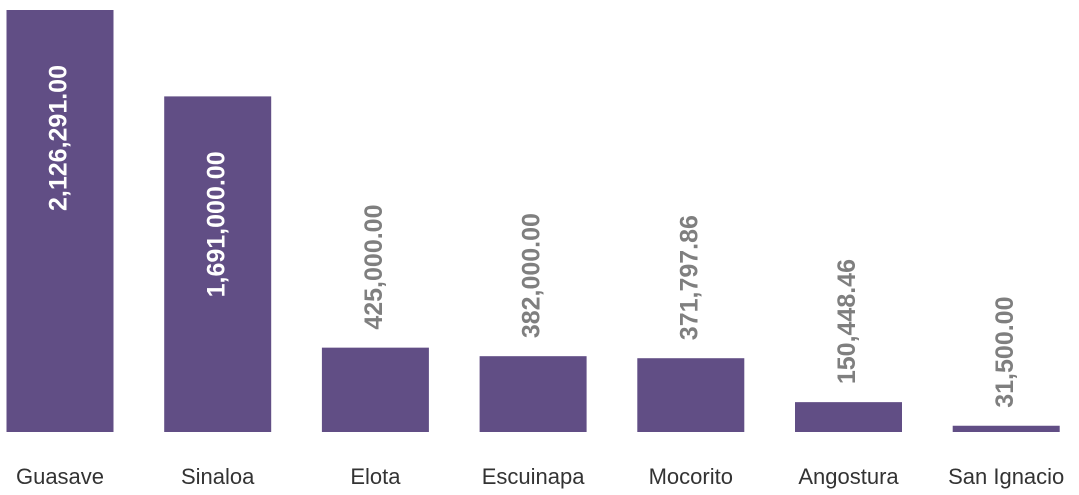  What do you see at coordinates (848, 476) in the screenshot?
I see `x-tick-label: Angostura` at bounding box center [848, 476].